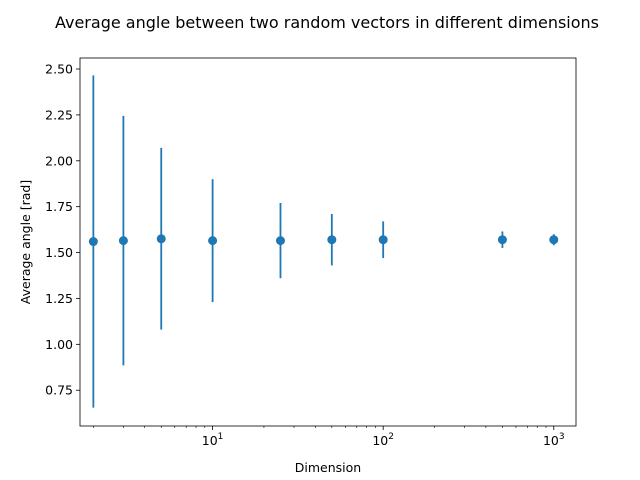 Image resolution: width=640 pixels, height=480 pixels. What do you see at coordinates (554, 440) in the screenshot?
I see `x-tick-label: 10³` at bounding box center [554, 440].